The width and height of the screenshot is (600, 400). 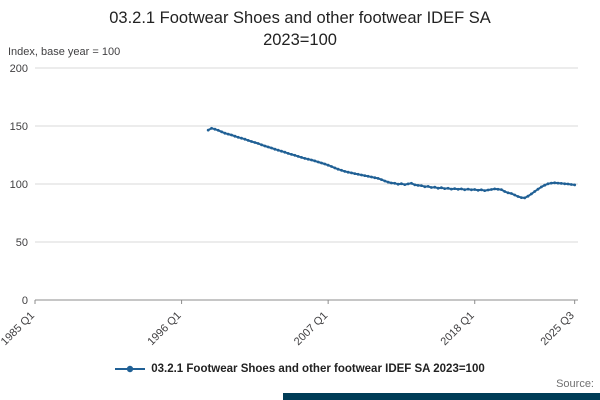 I want to click on y-axis-unit-label: Index, base year = 100, so click(x=64, y=52).